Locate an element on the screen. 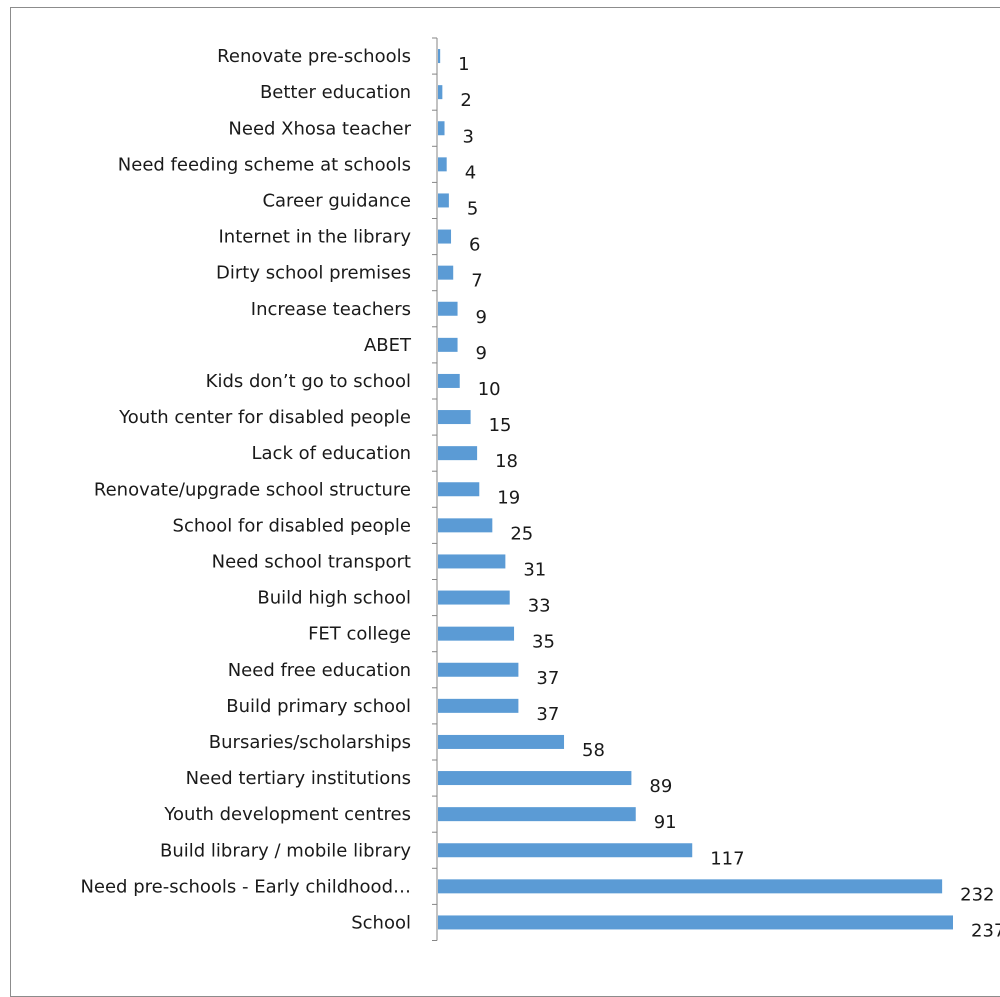  category-label: Bursaries/scholarships is located at coordinates (310, 742).